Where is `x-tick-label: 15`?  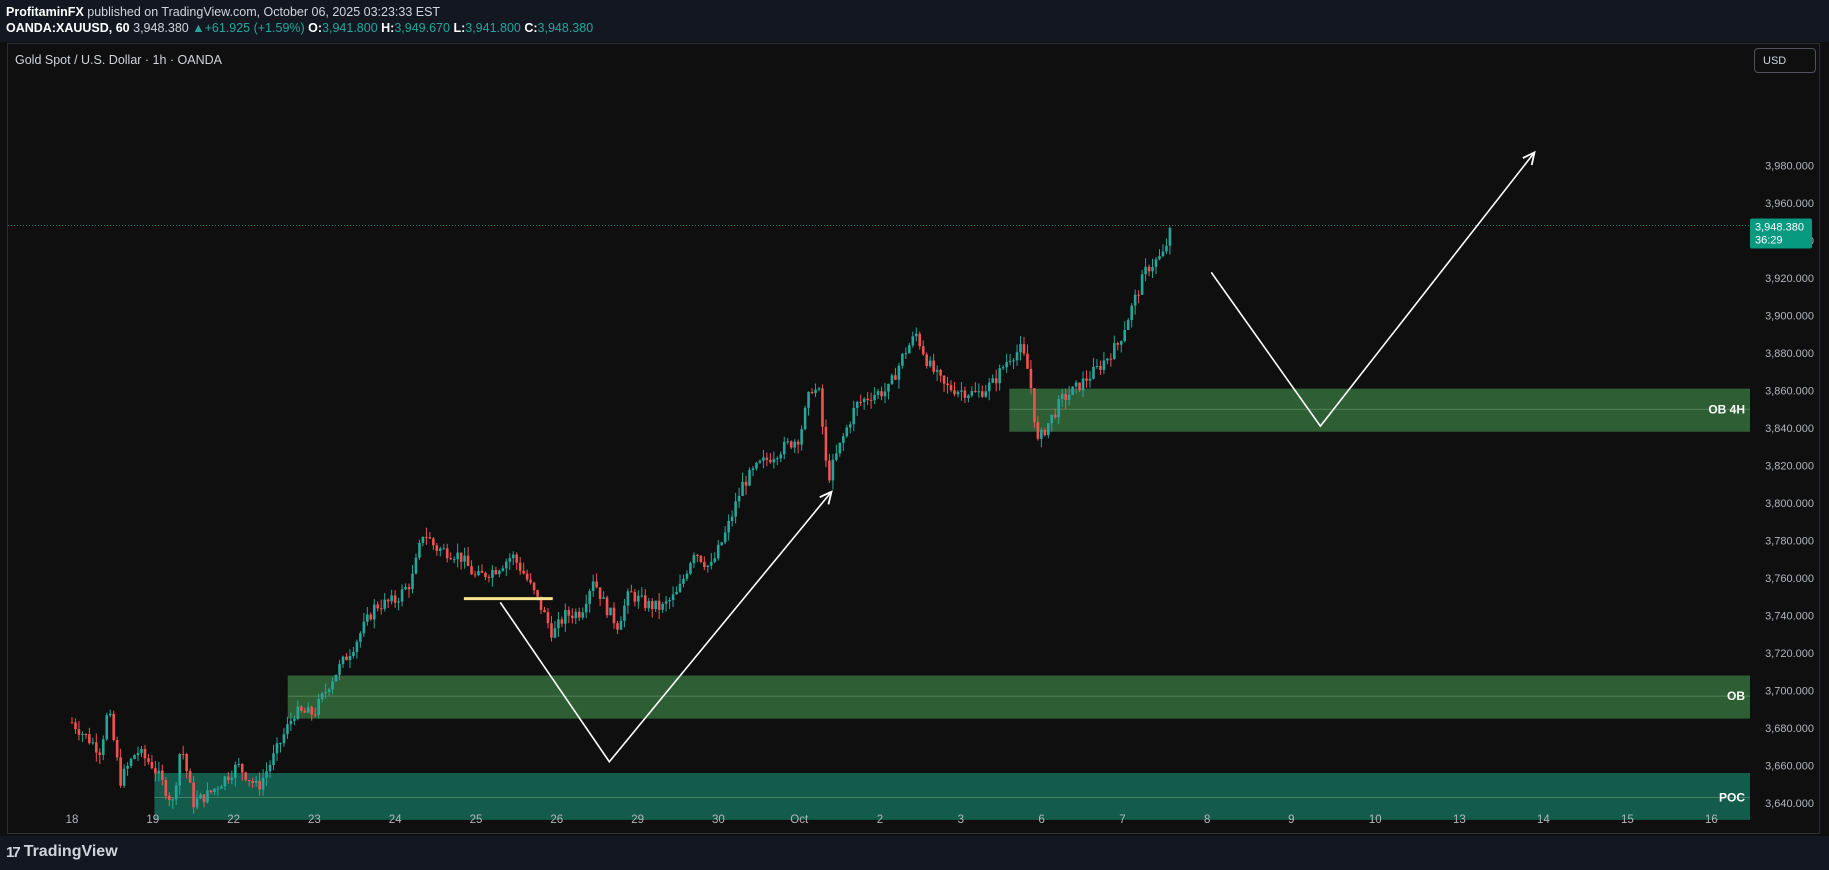 x-tick-label: 15 is located at coordinates (1627, 820).